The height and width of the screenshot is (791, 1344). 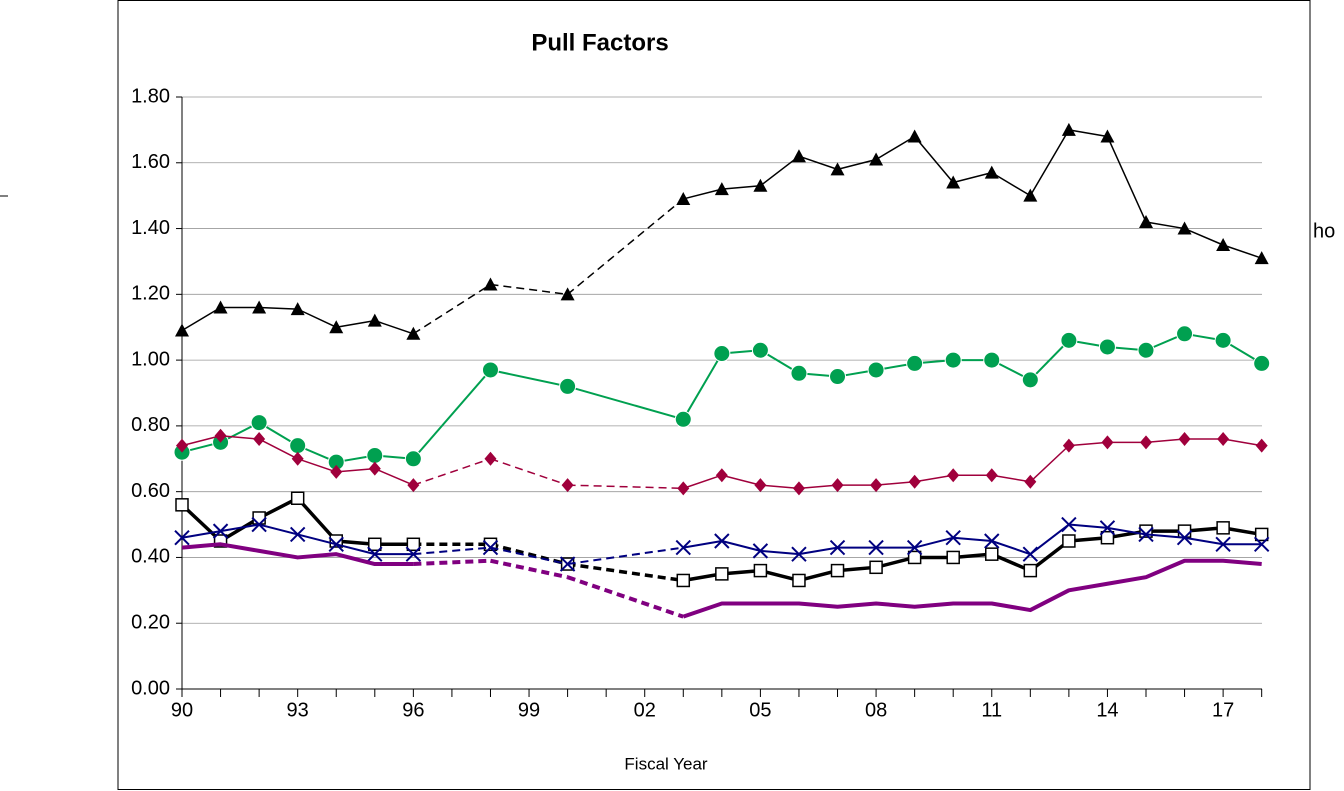 What do you see at coordinates (150, 228) in the screenshot?
I see `y-tick-label: 1.40` at bounding box center [150, 228].